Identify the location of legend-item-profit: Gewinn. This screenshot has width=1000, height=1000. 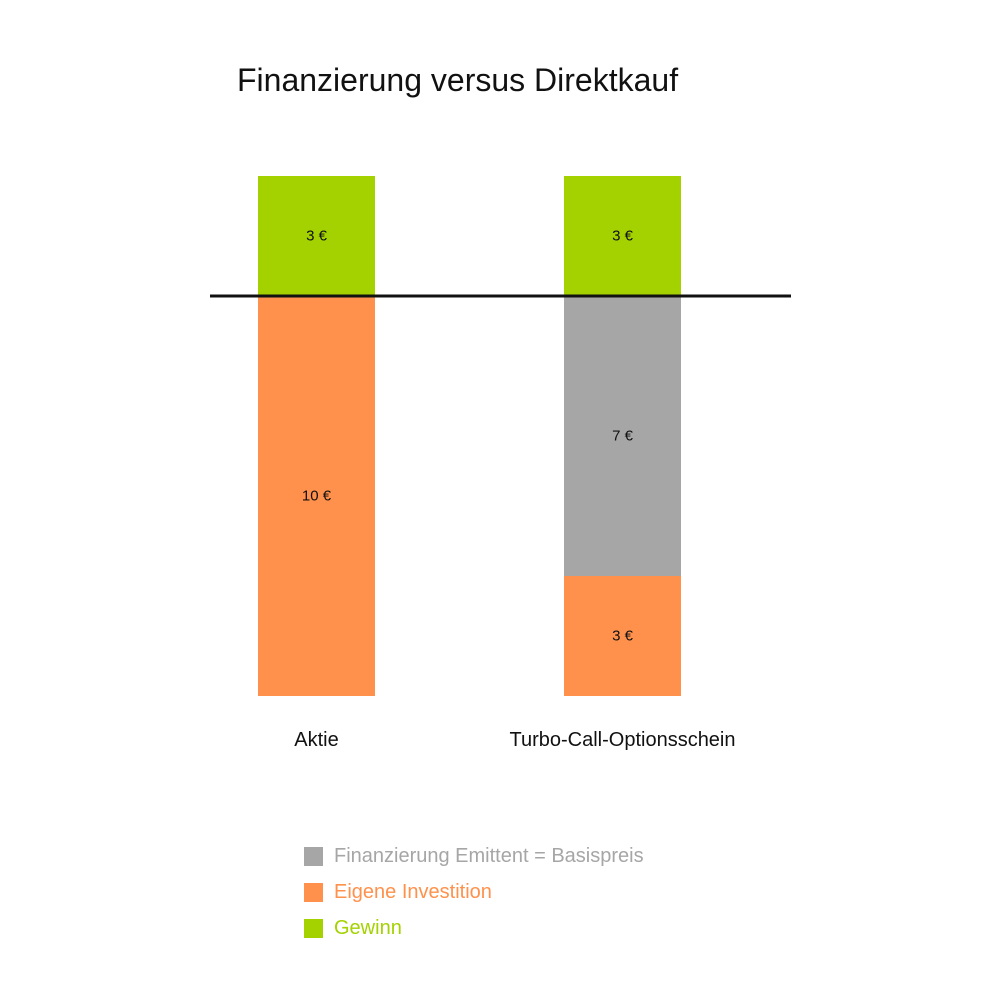
(474, 928).